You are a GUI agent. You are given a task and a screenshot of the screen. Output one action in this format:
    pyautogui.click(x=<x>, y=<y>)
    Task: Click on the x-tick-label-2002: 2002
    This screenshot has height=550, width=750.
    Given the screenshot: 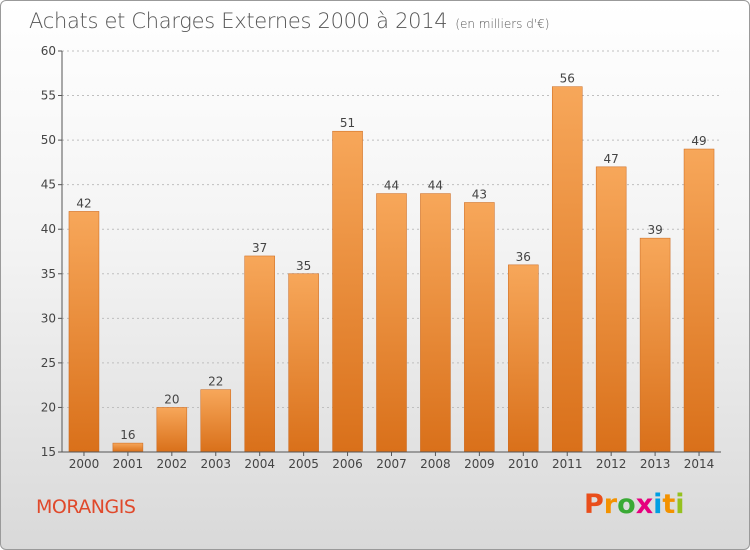 What is the action you would take?
    pyautogui.click(x=172, y=464)
    